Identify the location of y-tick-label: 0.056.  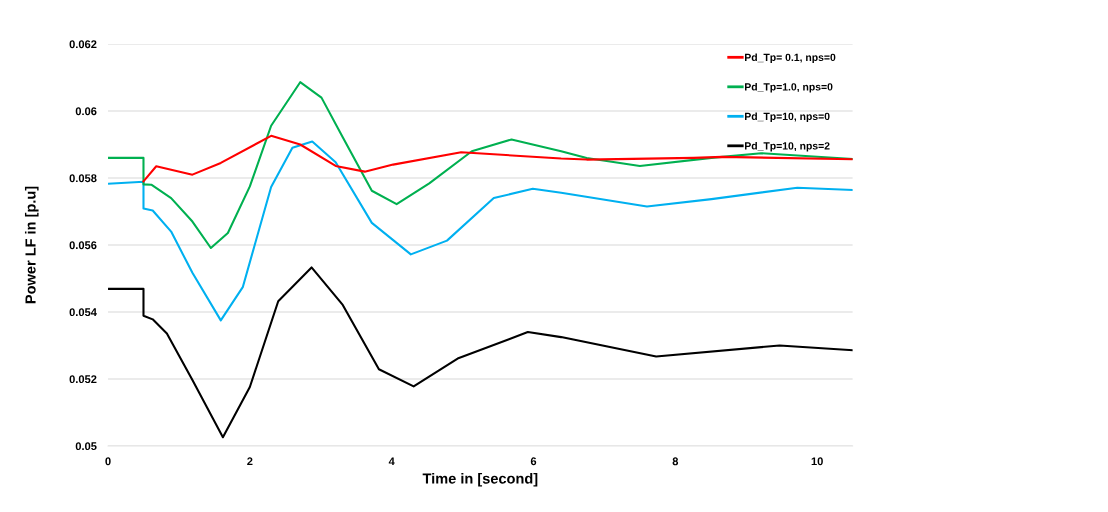
(83, 245).